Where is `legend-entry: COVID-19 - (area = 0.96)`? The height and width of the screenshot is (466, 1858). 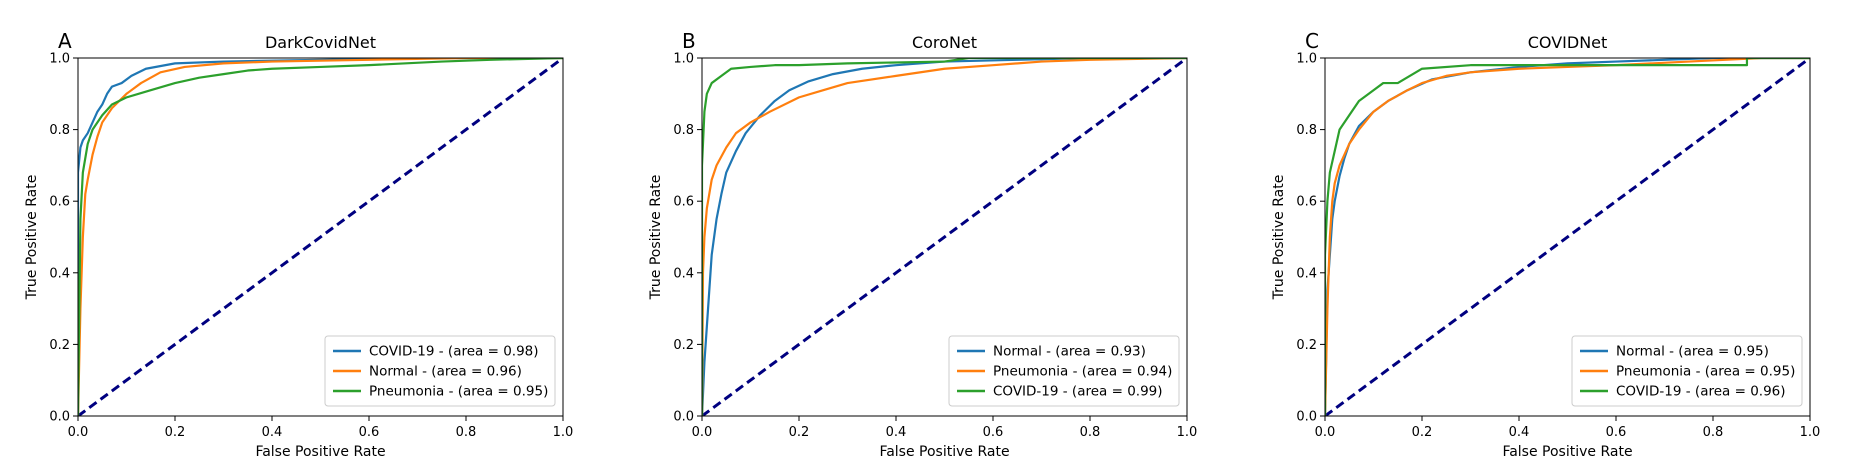
legend-entry: COVID-19 - (area = 0.96) is located at coordinates (1701, 392).